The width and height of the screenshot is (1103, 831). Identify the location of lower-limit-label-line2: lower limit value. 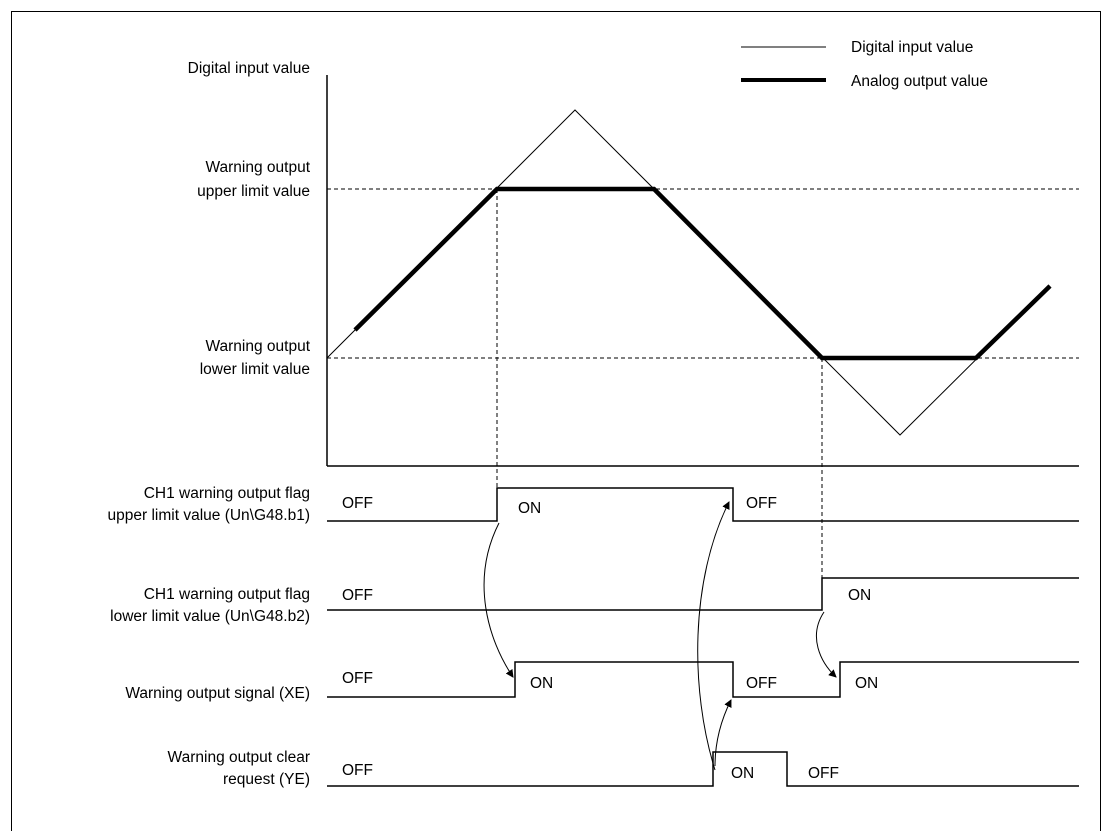
(255, 369).